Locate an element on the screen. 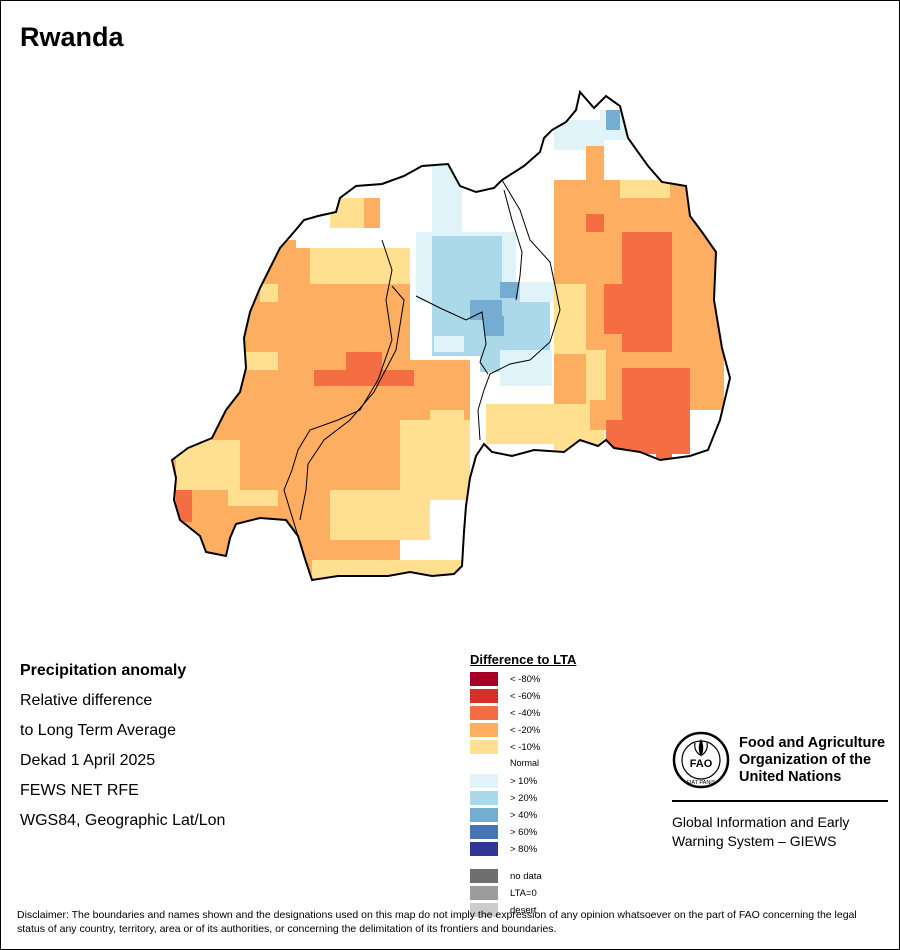 The image size is (900, 950). legend-item: desert is located at coordinates (503, 910).